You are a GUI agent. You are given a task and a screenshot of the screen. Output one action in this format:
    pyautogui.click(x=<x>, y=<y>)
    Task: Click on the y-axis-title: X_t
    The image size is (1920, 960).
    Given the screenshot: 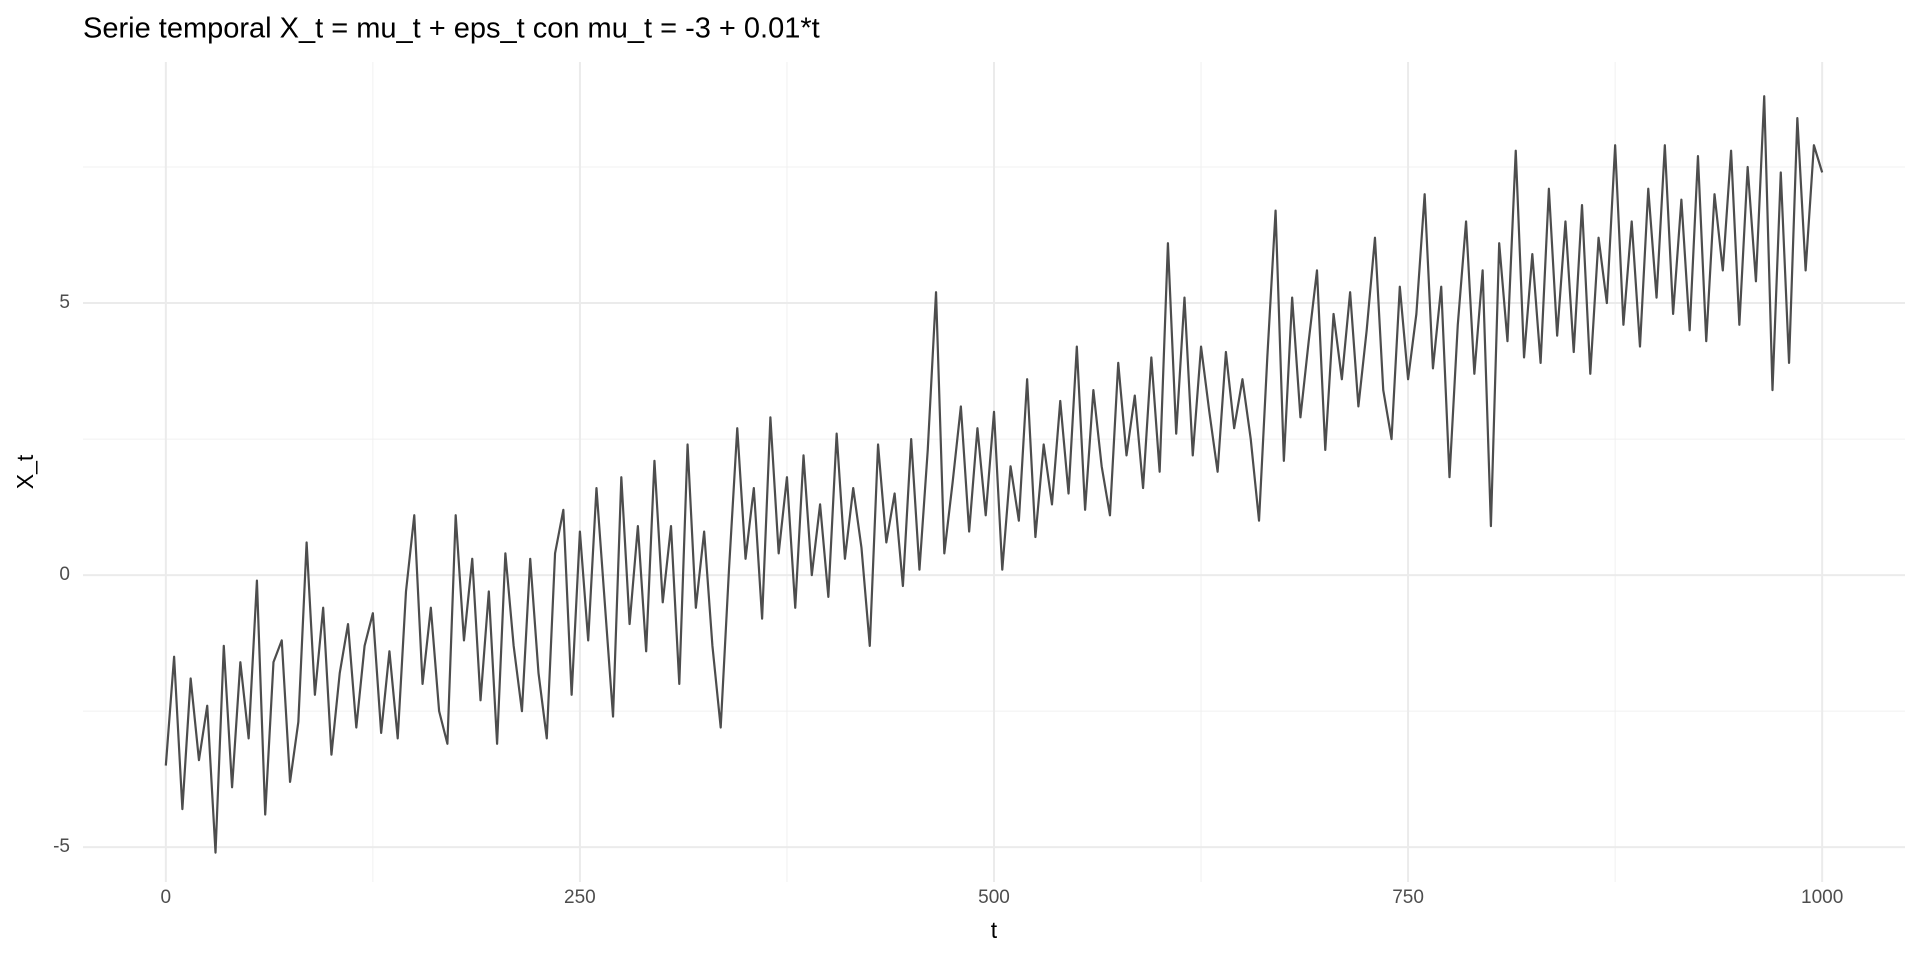 What is the action you would take?
    pyautogui.click(x=25, y=471)
    